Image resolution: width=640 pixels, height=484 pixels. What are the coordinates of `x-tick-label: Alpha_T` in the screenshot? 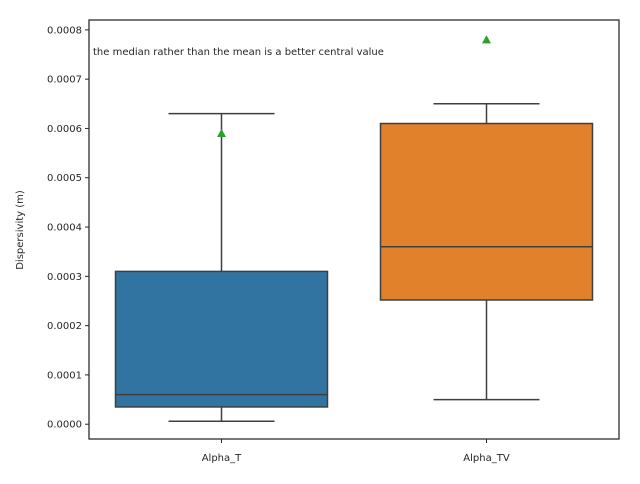 It's located at (222, 458).